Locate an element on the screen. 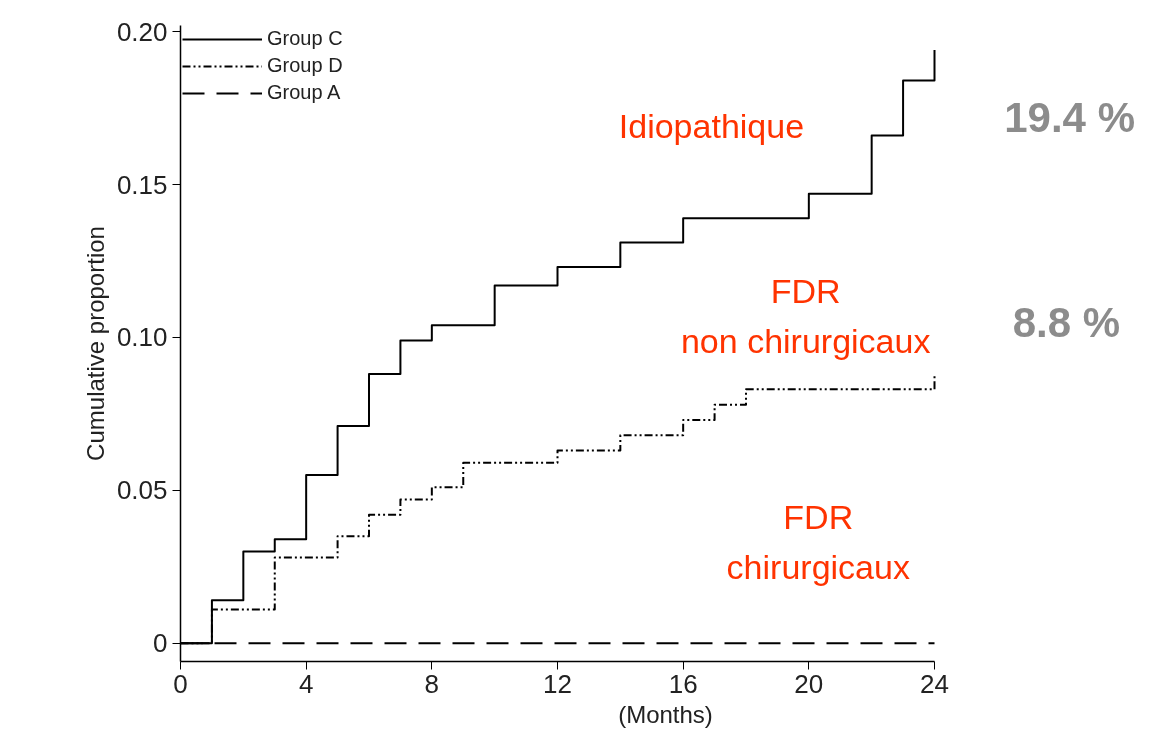  annotation: Idiopathique is located at coordinates (711, 126).